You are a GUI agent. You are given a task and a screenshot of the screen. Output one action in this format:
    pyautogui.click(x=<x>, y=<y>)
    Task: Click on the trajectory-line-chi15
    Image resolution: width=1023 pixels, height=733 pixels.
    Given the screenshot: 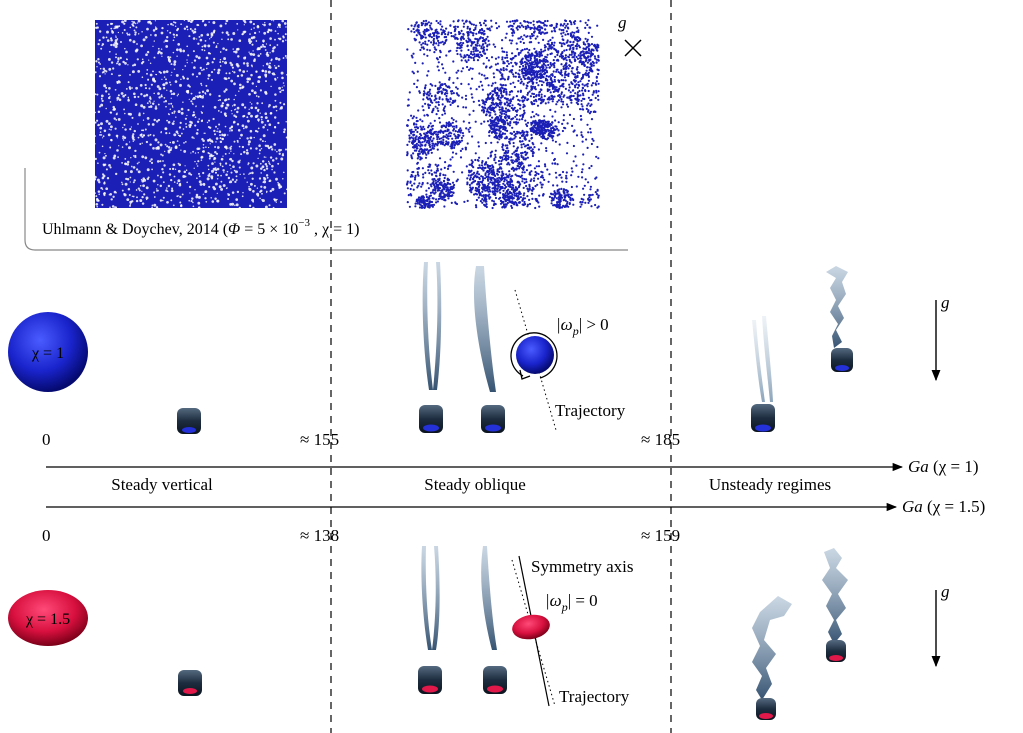 What is the action you would take?
    pyautogui.click(x=533, y=633)
    